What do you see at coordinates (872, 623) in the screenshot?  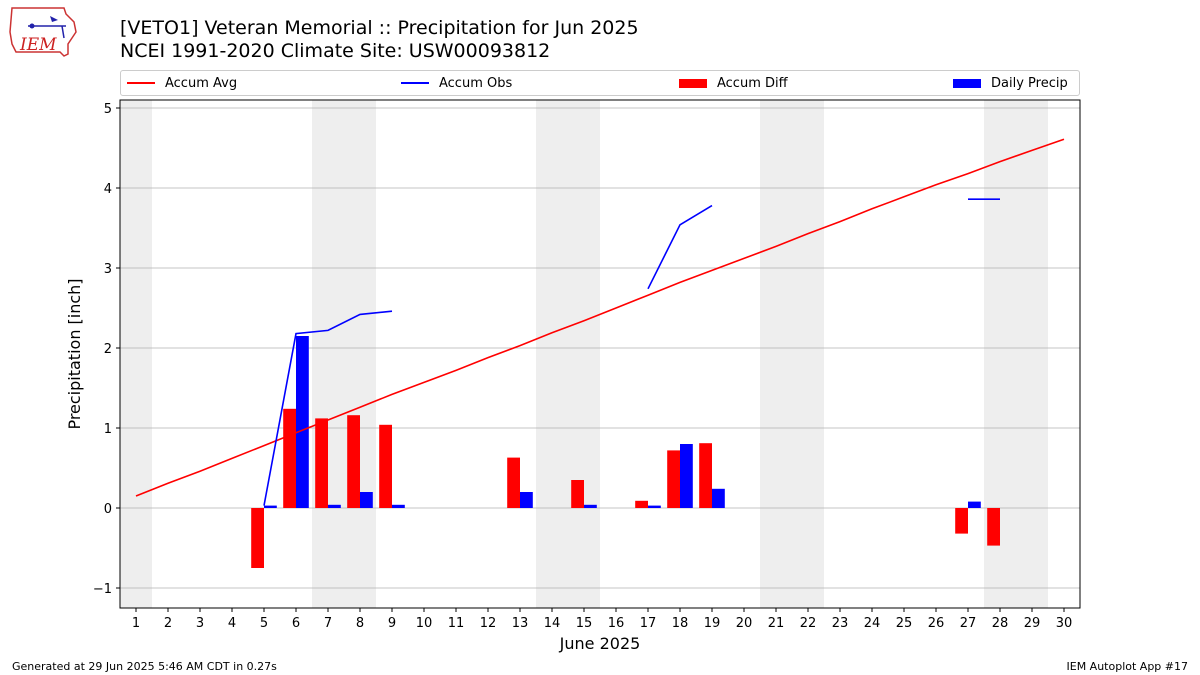 I see `x-tick-label: 24` at bounding box center [872, 623].